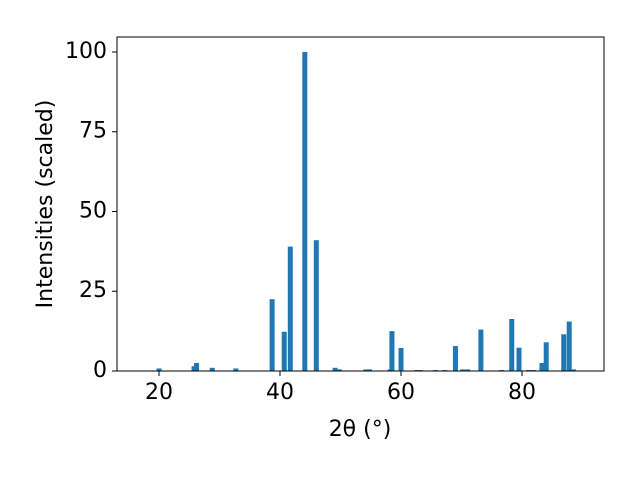  What do you see at coordinates (93, 131) in the screenshot?
I see `y-tick-label: 75` at bounding box center [93, 131].